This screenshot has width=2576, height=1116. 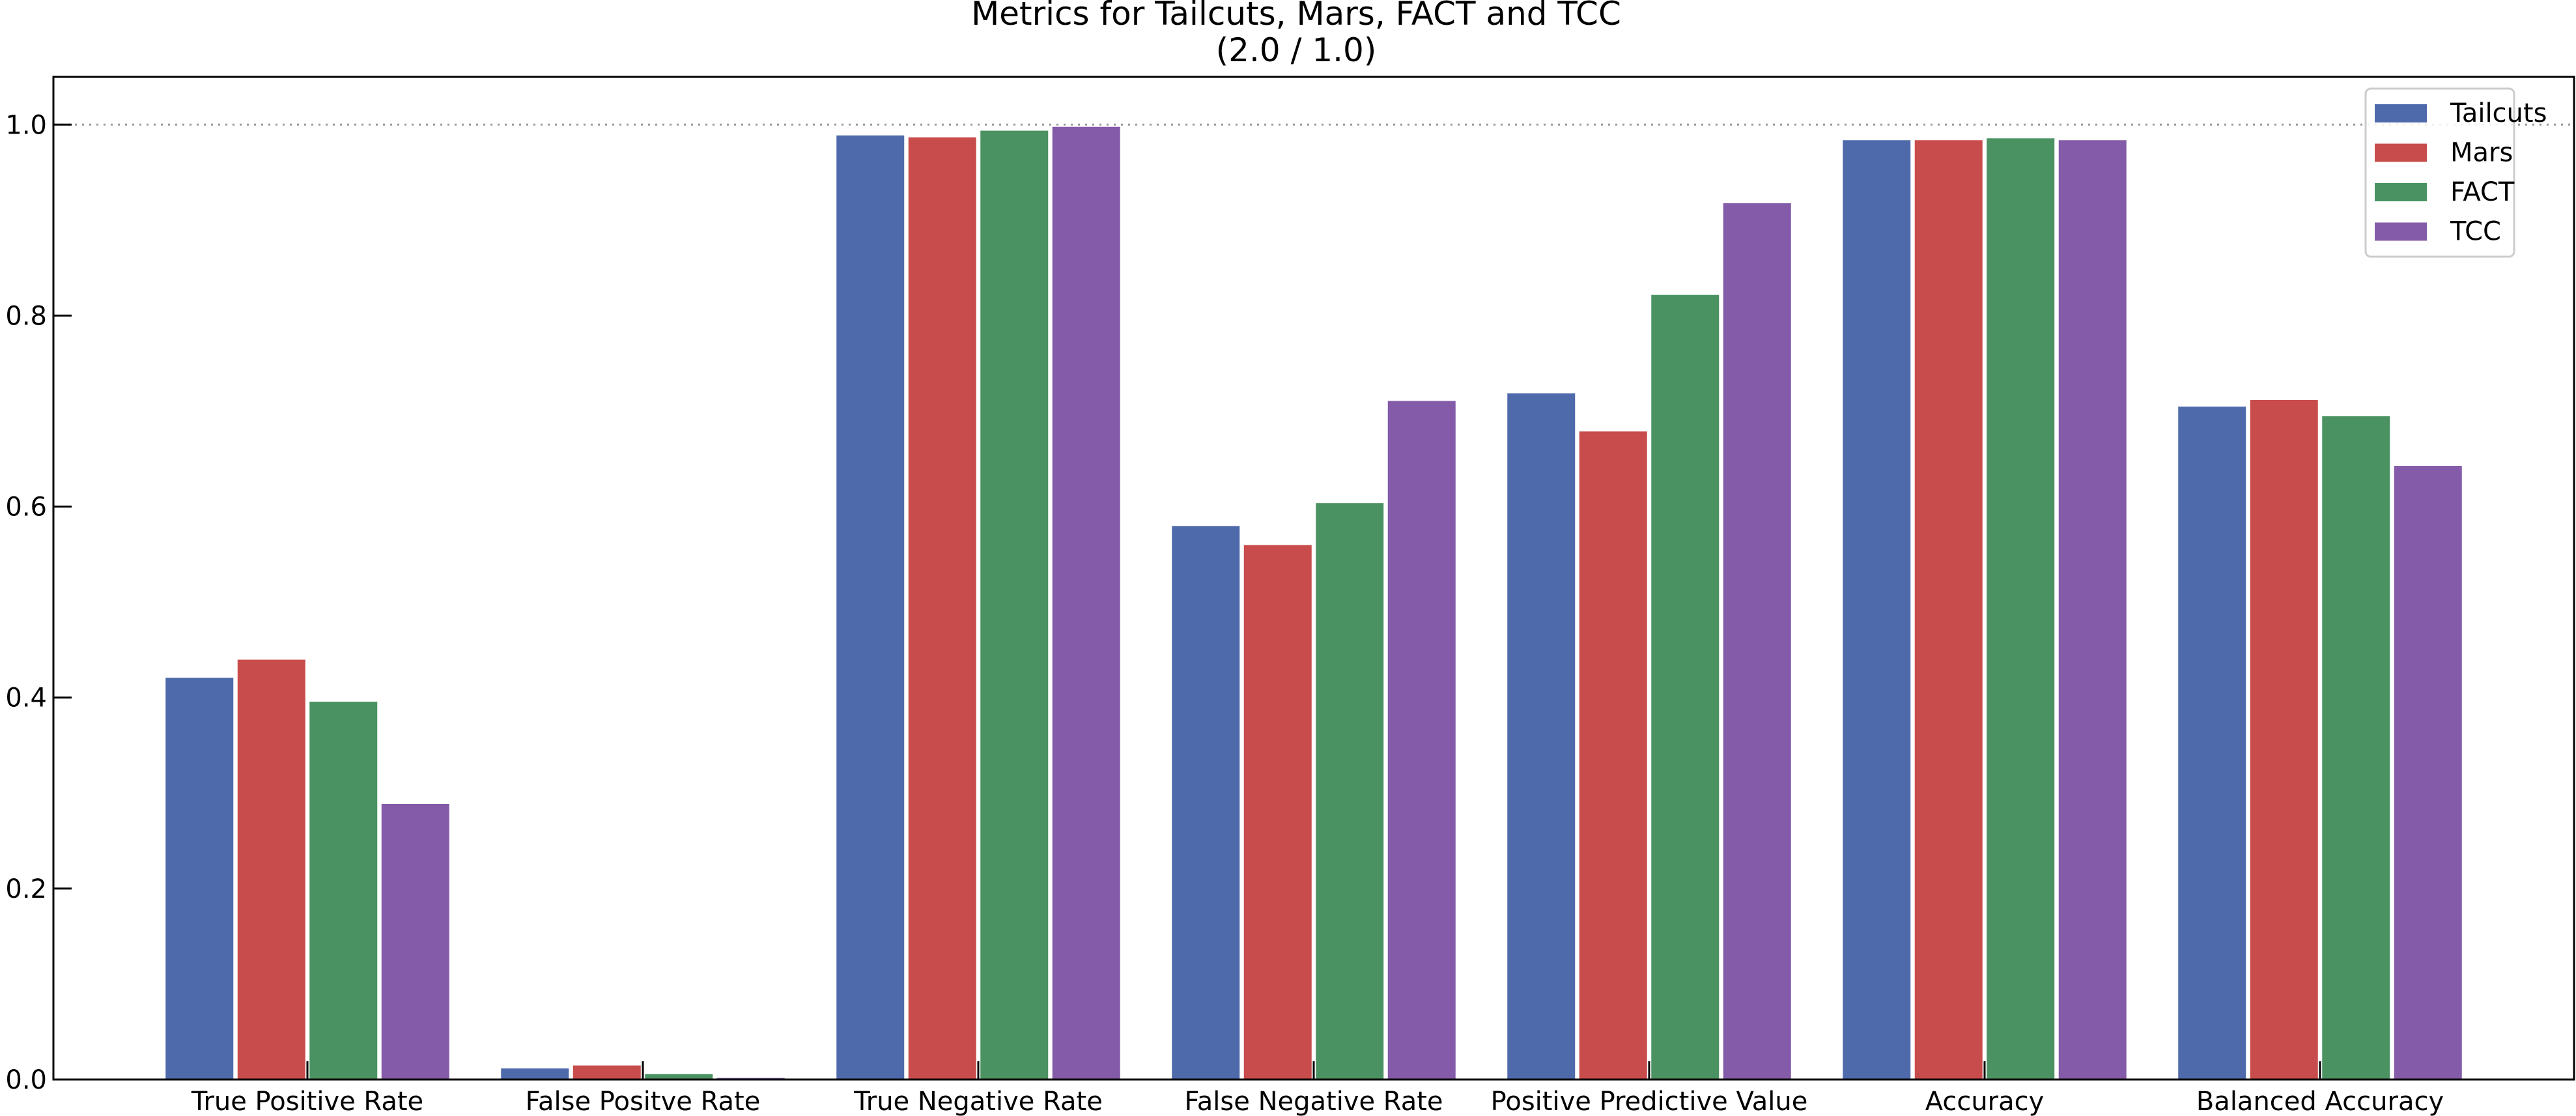 I want to click on x-tick-label: Accuracy, so click(x=1985, y=1101).